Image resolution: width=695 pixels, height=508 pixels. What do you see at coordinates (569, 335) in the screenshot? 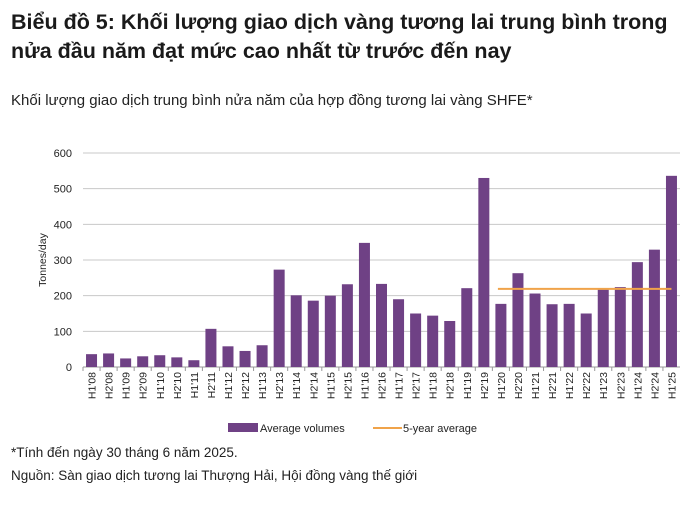
I see `bar-H1'22` at bounding box center [569, 335].